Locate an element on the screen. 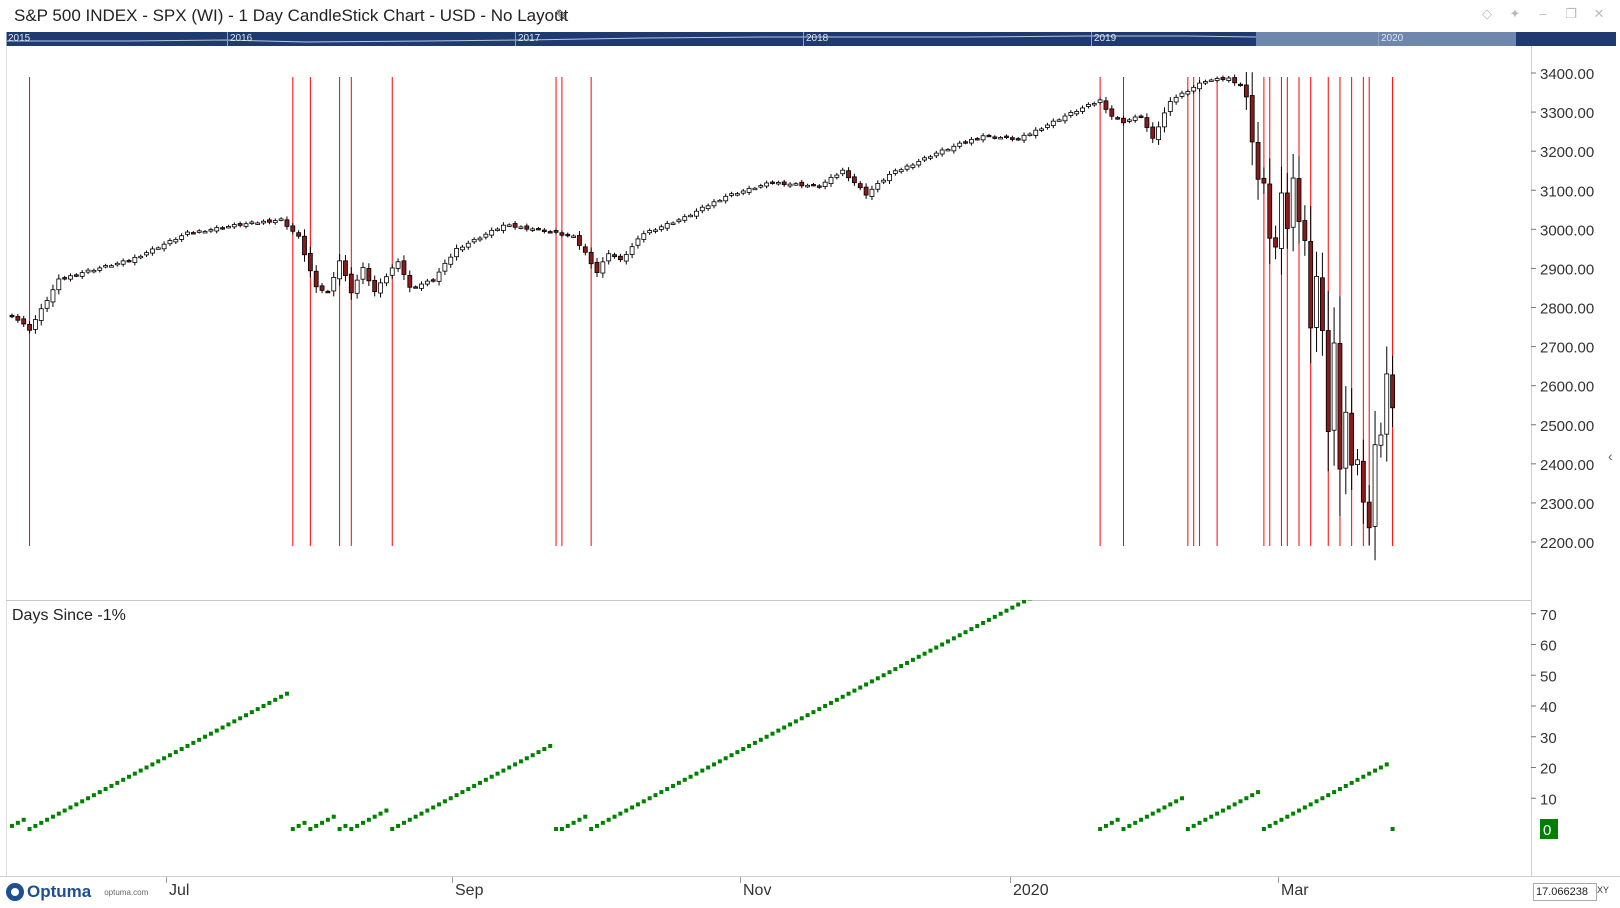 The height and width of the screenshot is (908, 1620). price-axis-label: 2700.00 is located at coordinates (1567, 348).